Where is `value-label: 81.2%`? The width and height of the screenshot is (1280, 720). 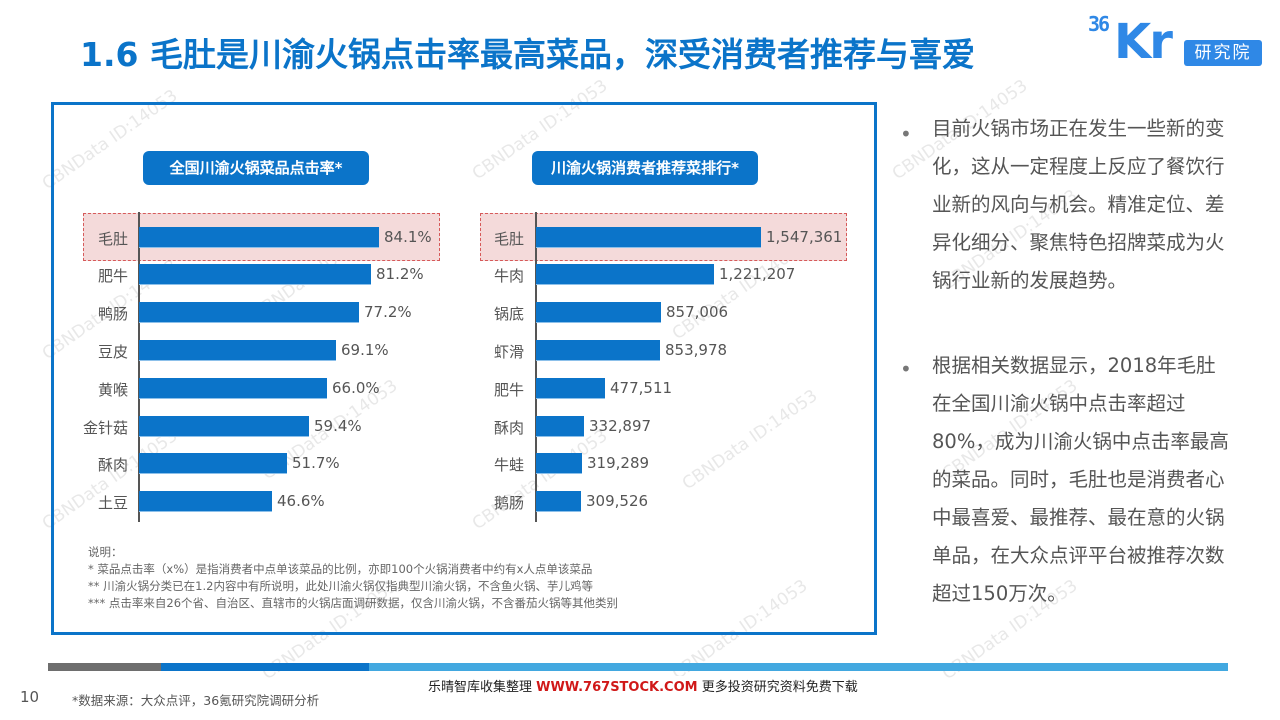 value-label: 81.2% is located at coordinates (400, 274).